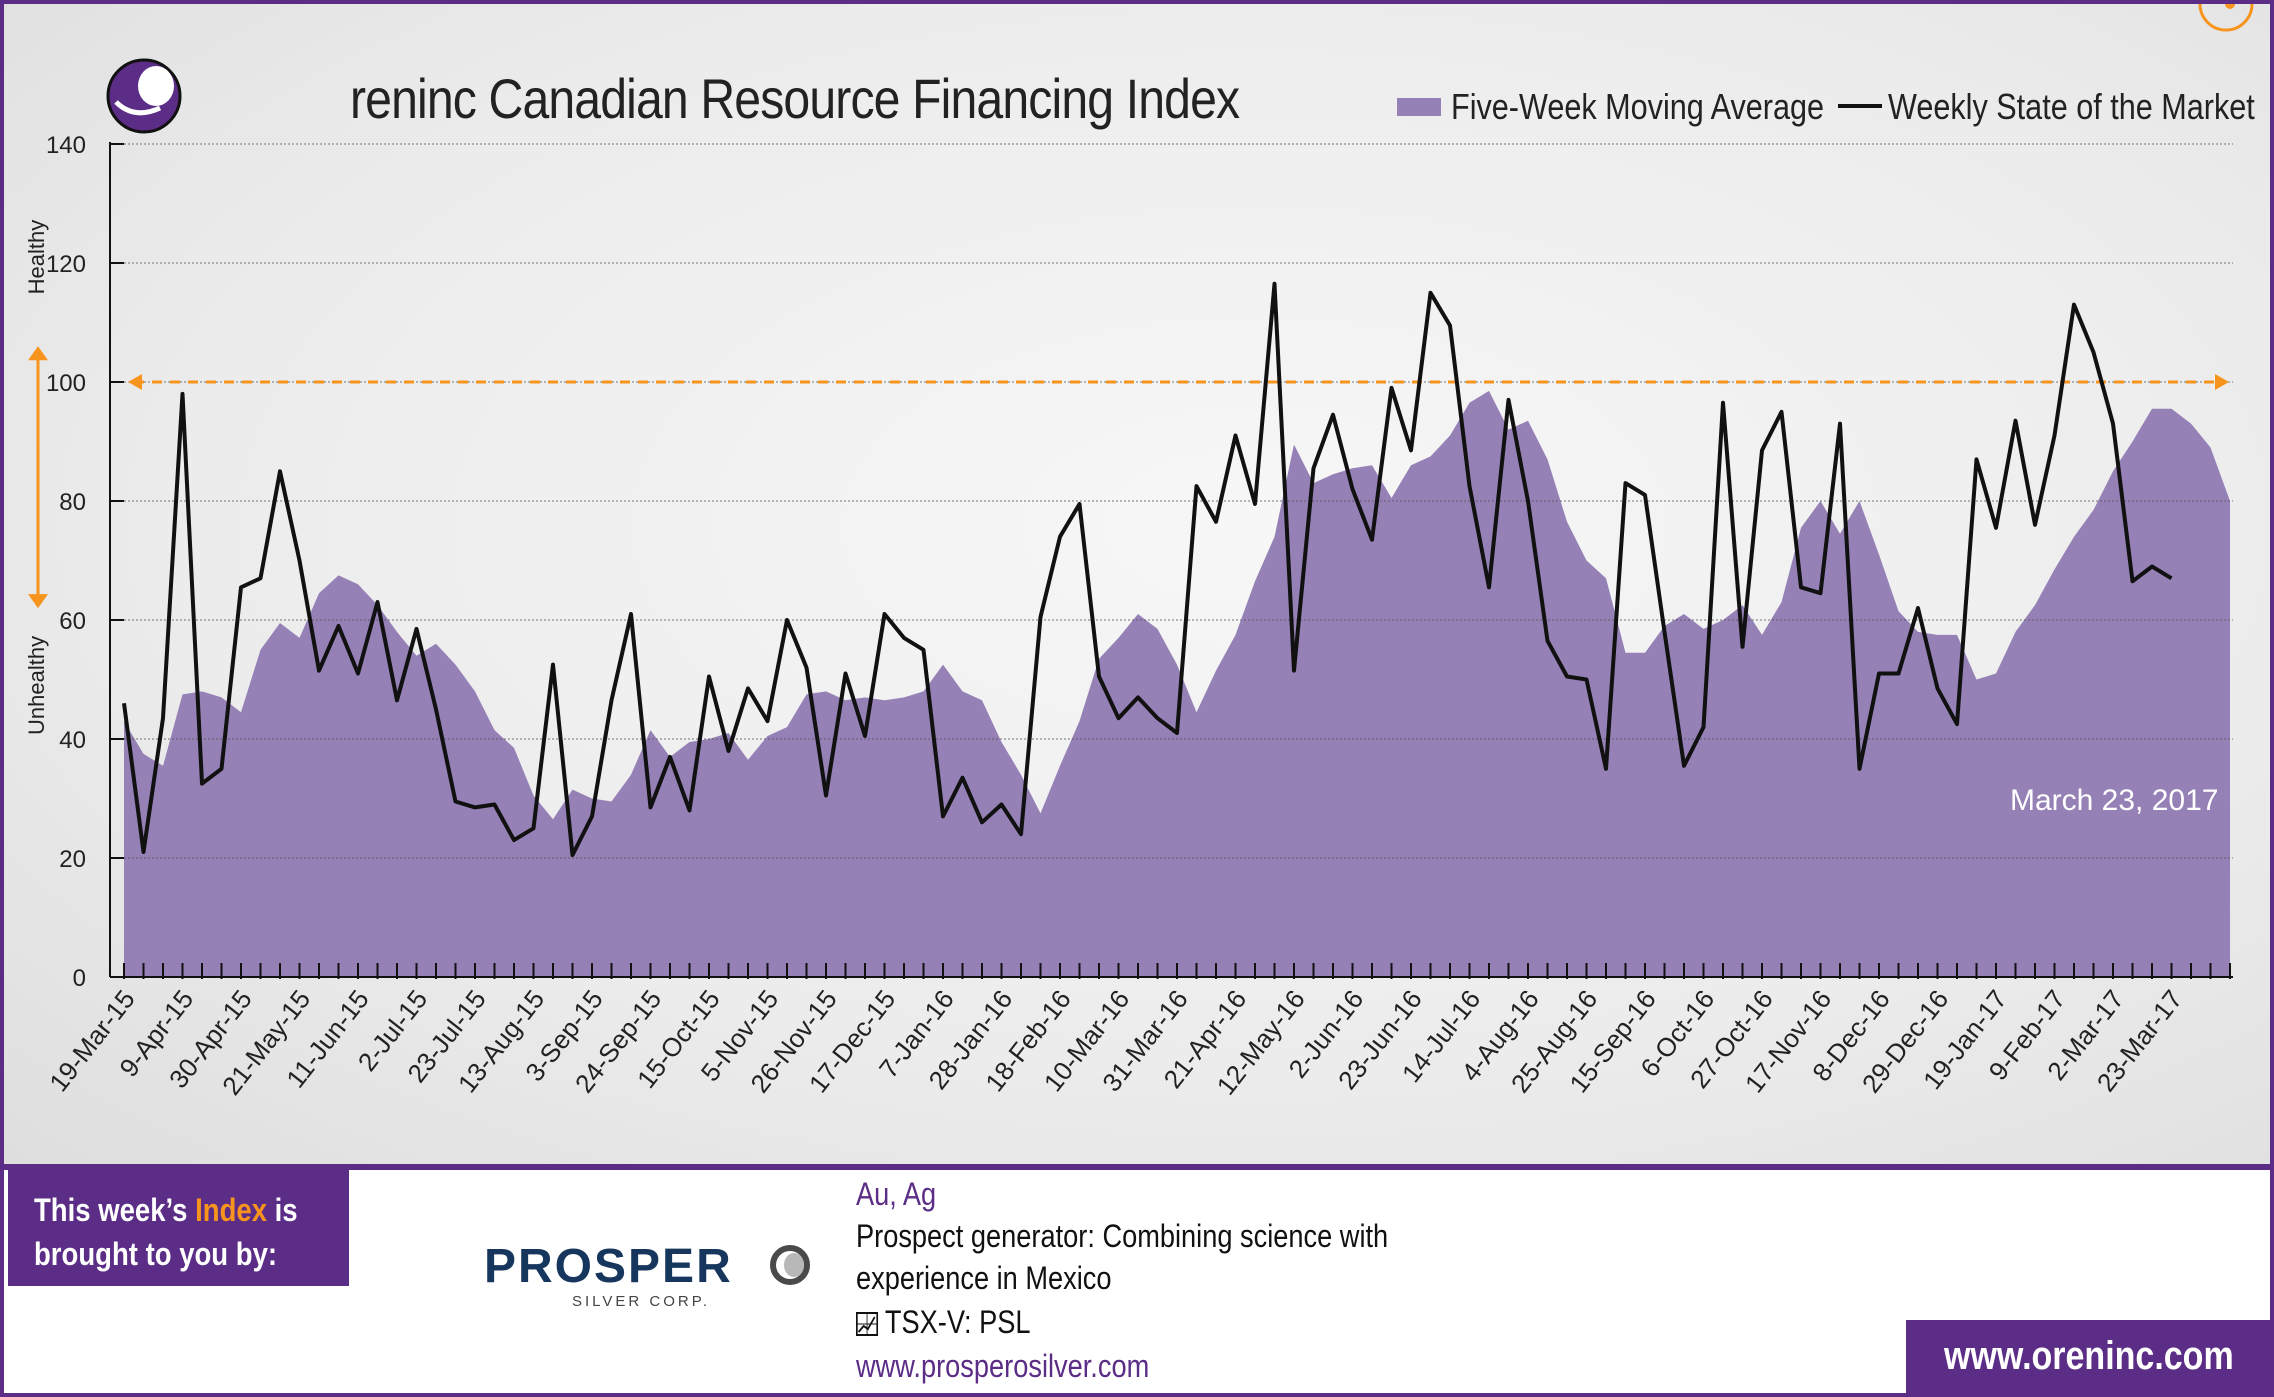 This screenshot has height=1397, width=2274. Describe the element at coordinates (135, 382) in the screenshot. I see `threshold-arrow-left` at that location.